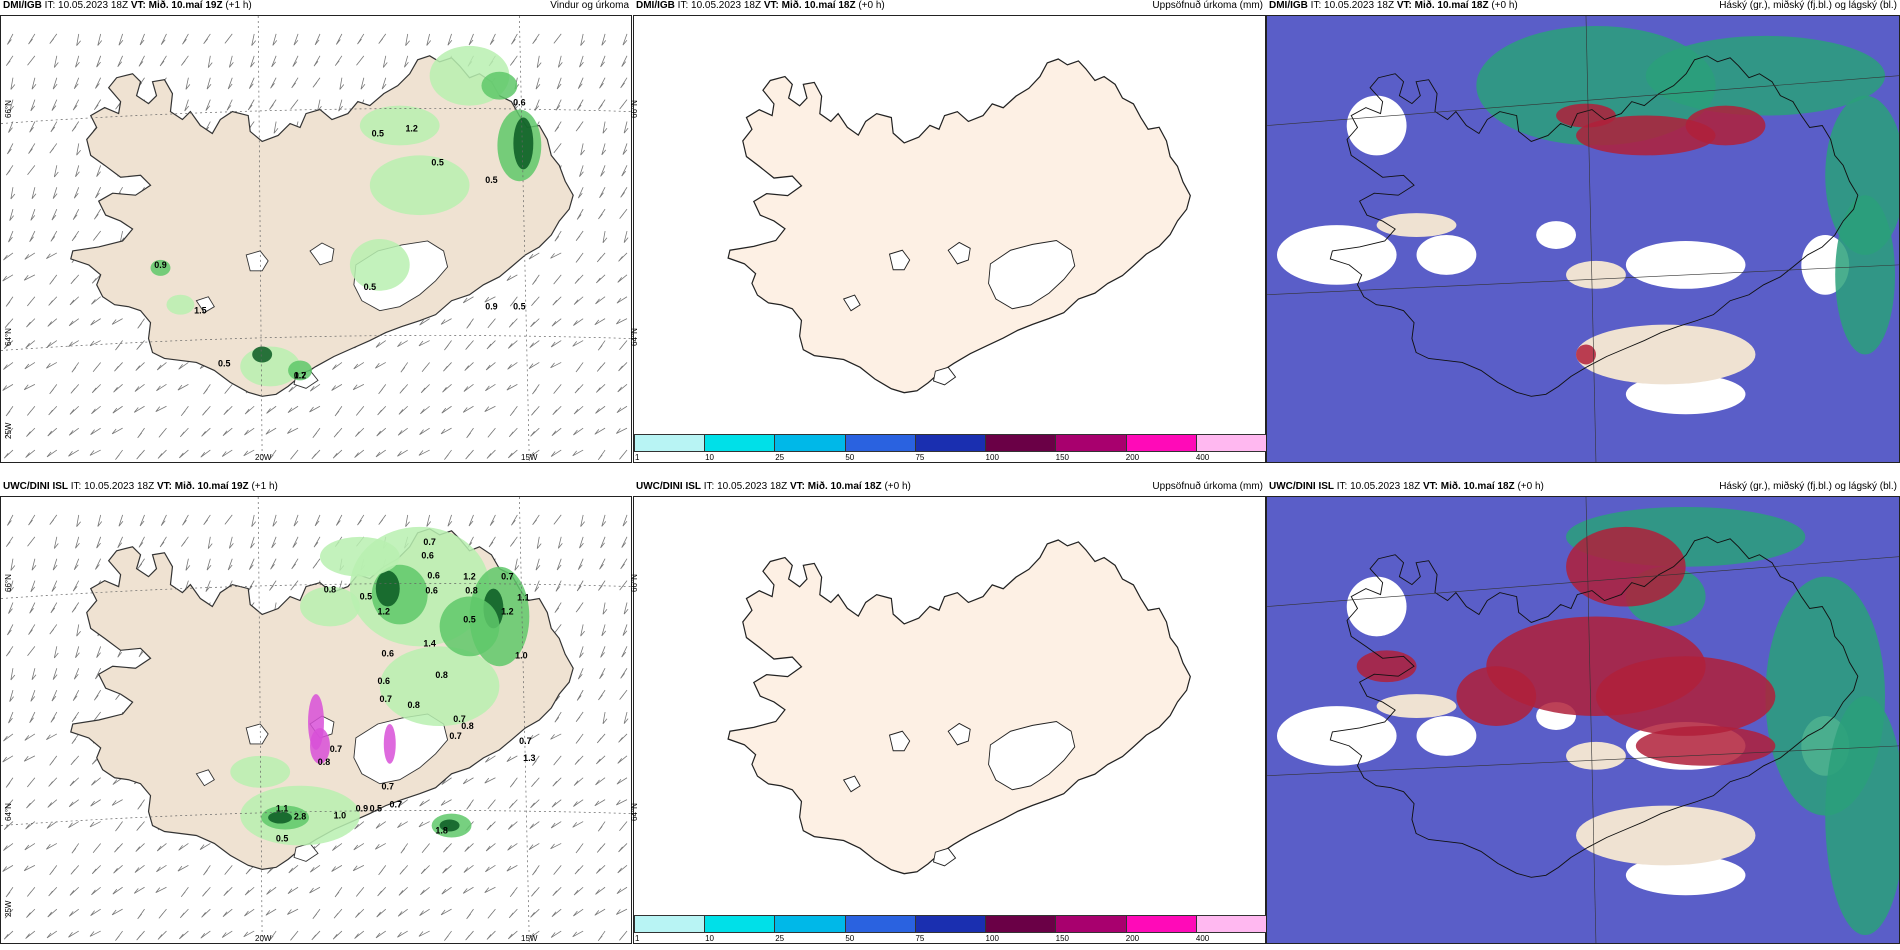 This screenshot has height=950, width=1900. Describe the element at coordinates (1231, 924) in the screenshot. I see `colorbar-swatch` at that location.